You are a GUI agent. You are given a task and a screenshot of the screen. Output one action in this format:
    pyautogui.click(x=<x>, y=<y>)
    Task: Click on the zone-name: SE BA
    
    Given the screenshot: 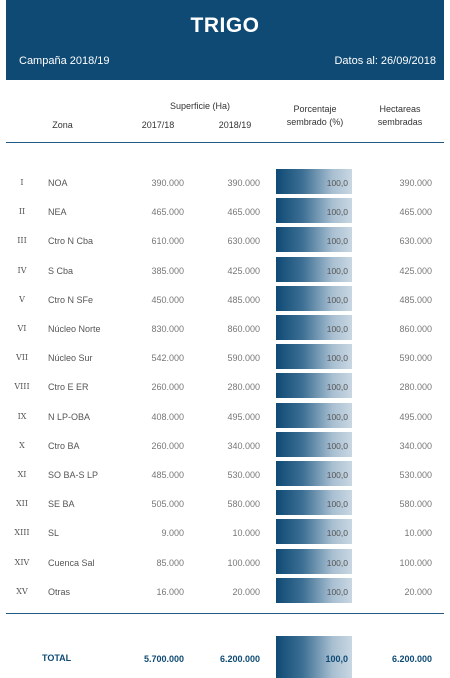 What is the action you would take?
    pyautogui.click(x=61, y=504)
    